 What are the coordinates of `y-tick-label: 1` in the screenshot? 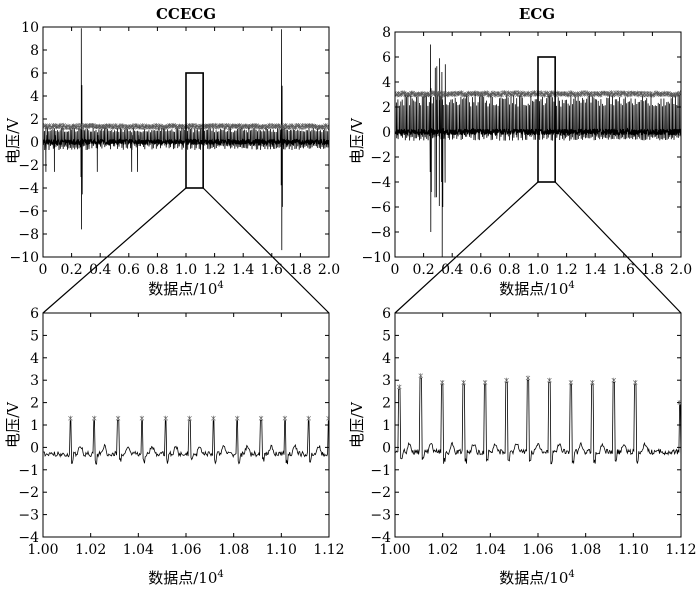 It's located at (34, 426).